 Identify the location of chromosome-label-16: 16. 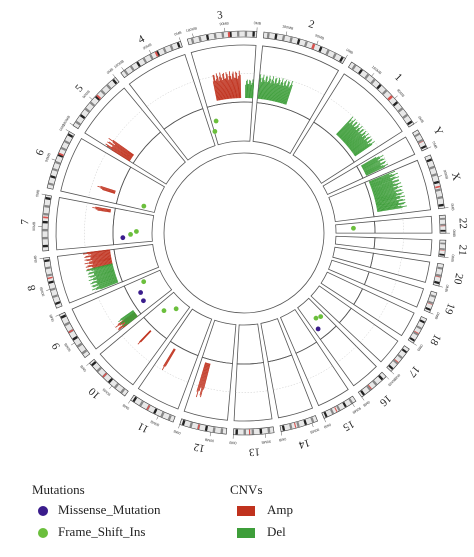
(385, 400).